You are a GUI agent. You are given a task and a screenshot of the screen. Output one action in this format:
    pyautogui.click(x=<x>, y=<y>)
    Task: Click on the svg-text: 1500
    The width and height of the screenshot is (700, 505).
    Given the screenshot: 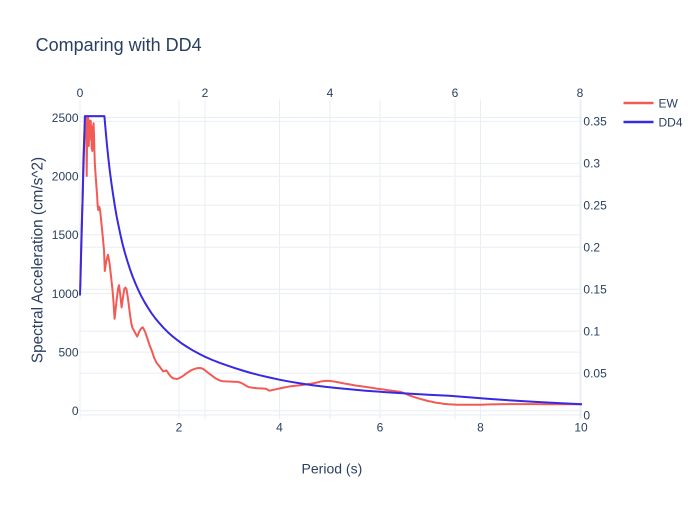 What is the action you would take?
    pyautogui.click(x=65, y=235)
    